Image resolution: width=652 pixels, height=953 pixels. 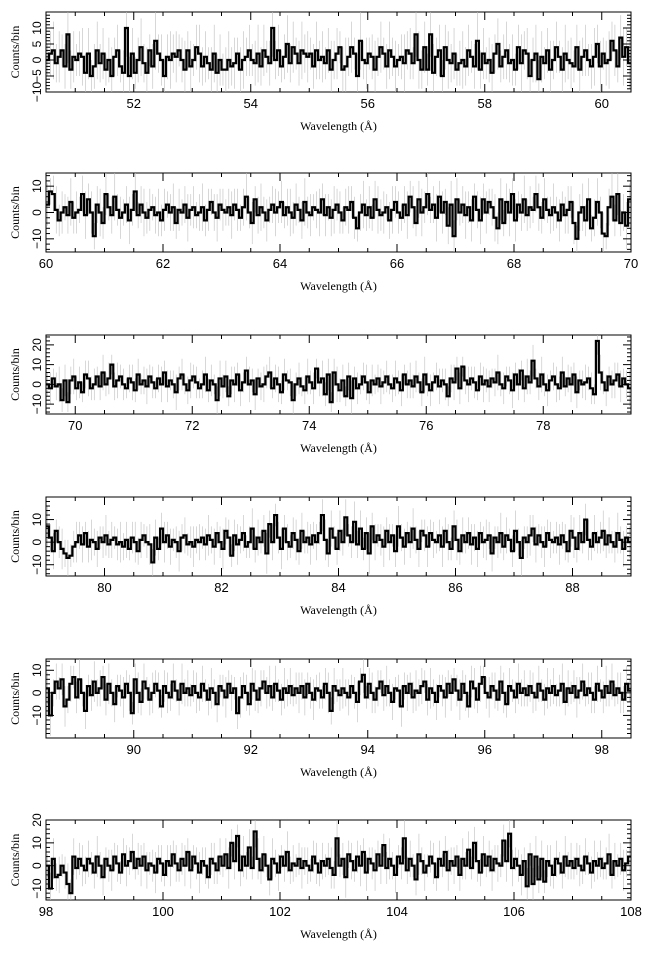 I want to click on x-tick-label: 80, so click(x=104, y=587).